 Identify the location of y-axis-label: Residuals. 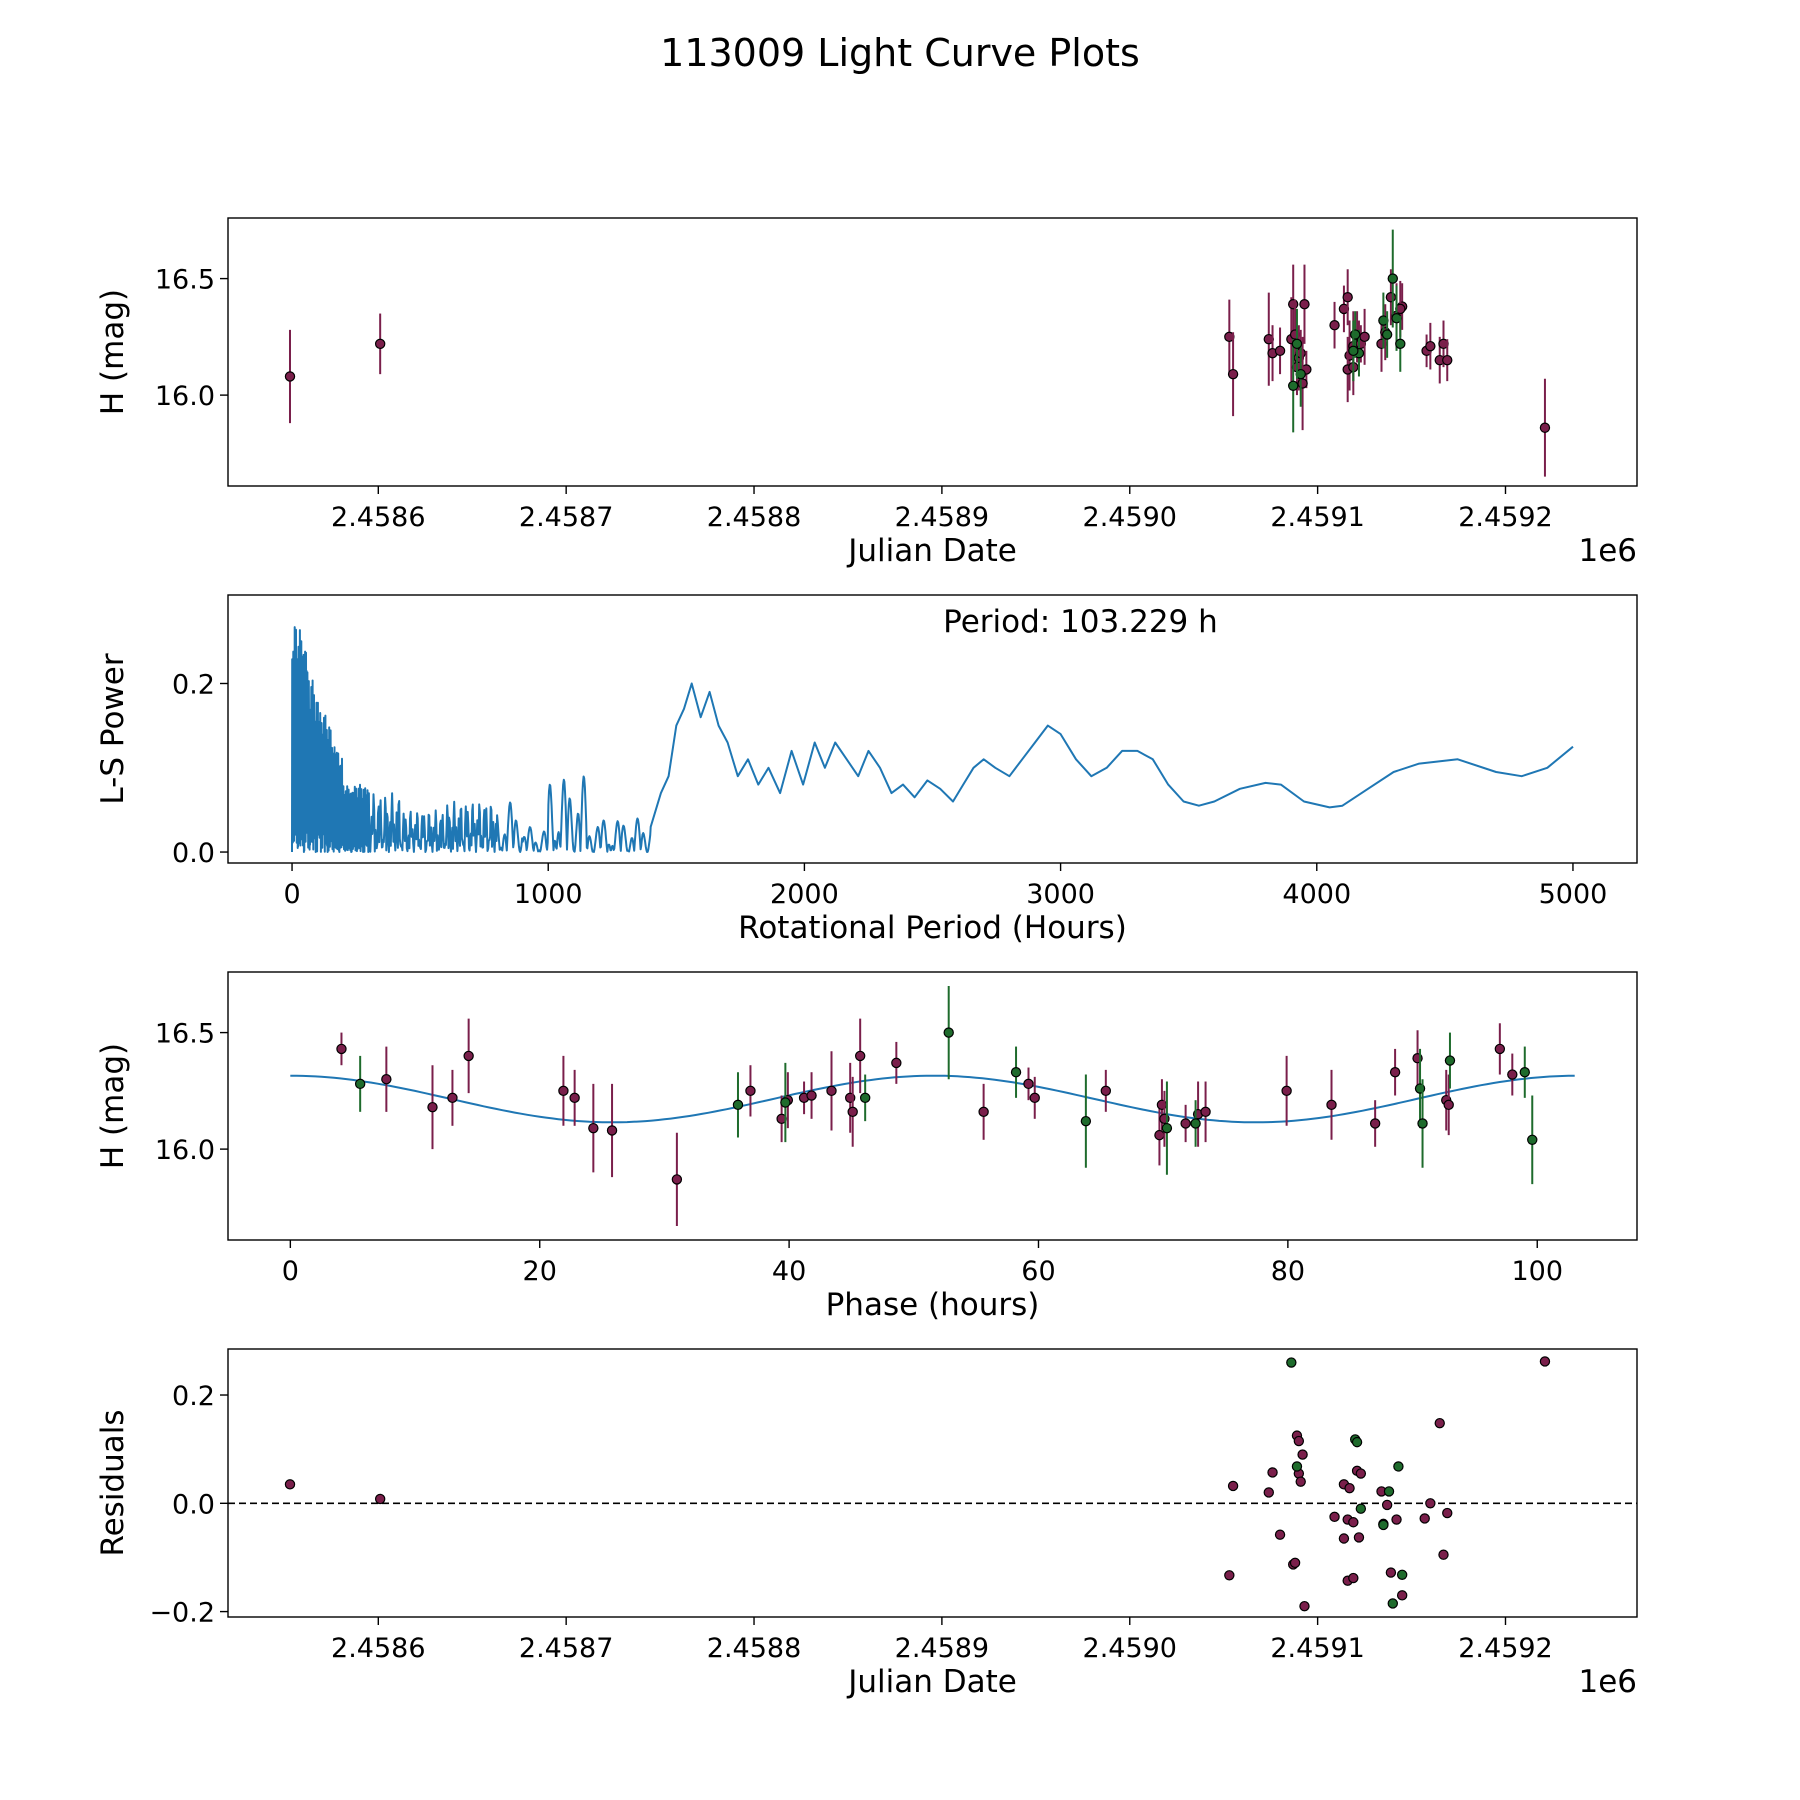
(113, 1482).